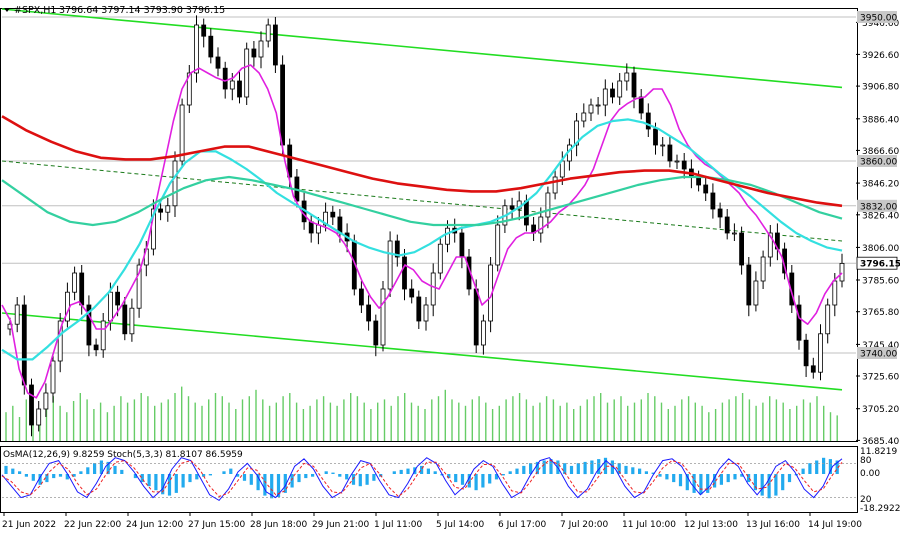  Describe the element at coordinates (429, 479) in the screenshot. I see `oscillator-panel-frame` at that location.